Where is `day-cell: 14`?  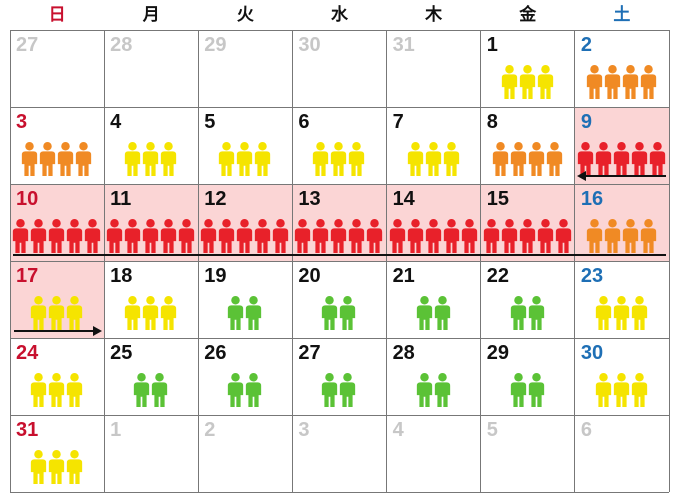
day-cell: 14 is located at coordinates (433, 222).